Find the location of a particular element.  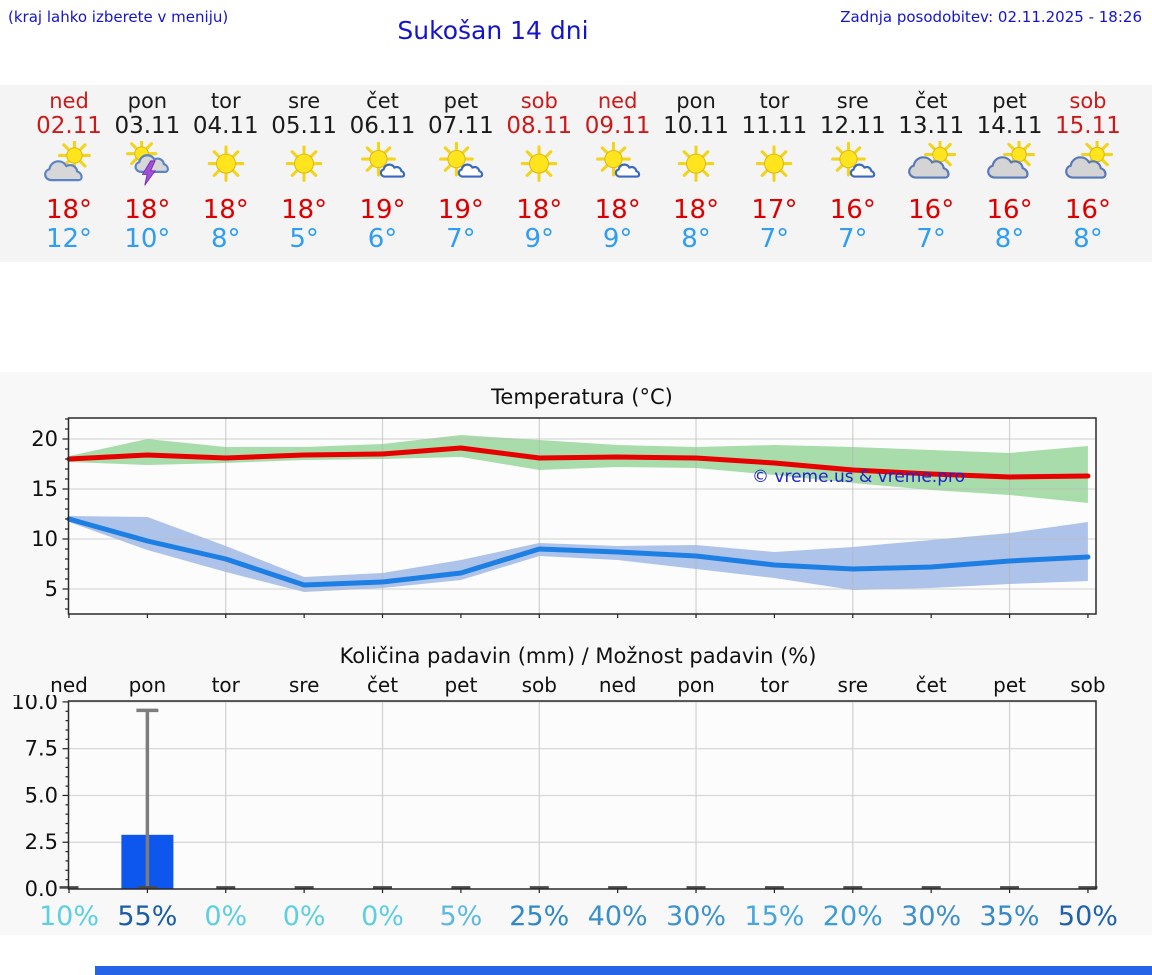

low-temp: 8° is located at coordinates (1009, 239).